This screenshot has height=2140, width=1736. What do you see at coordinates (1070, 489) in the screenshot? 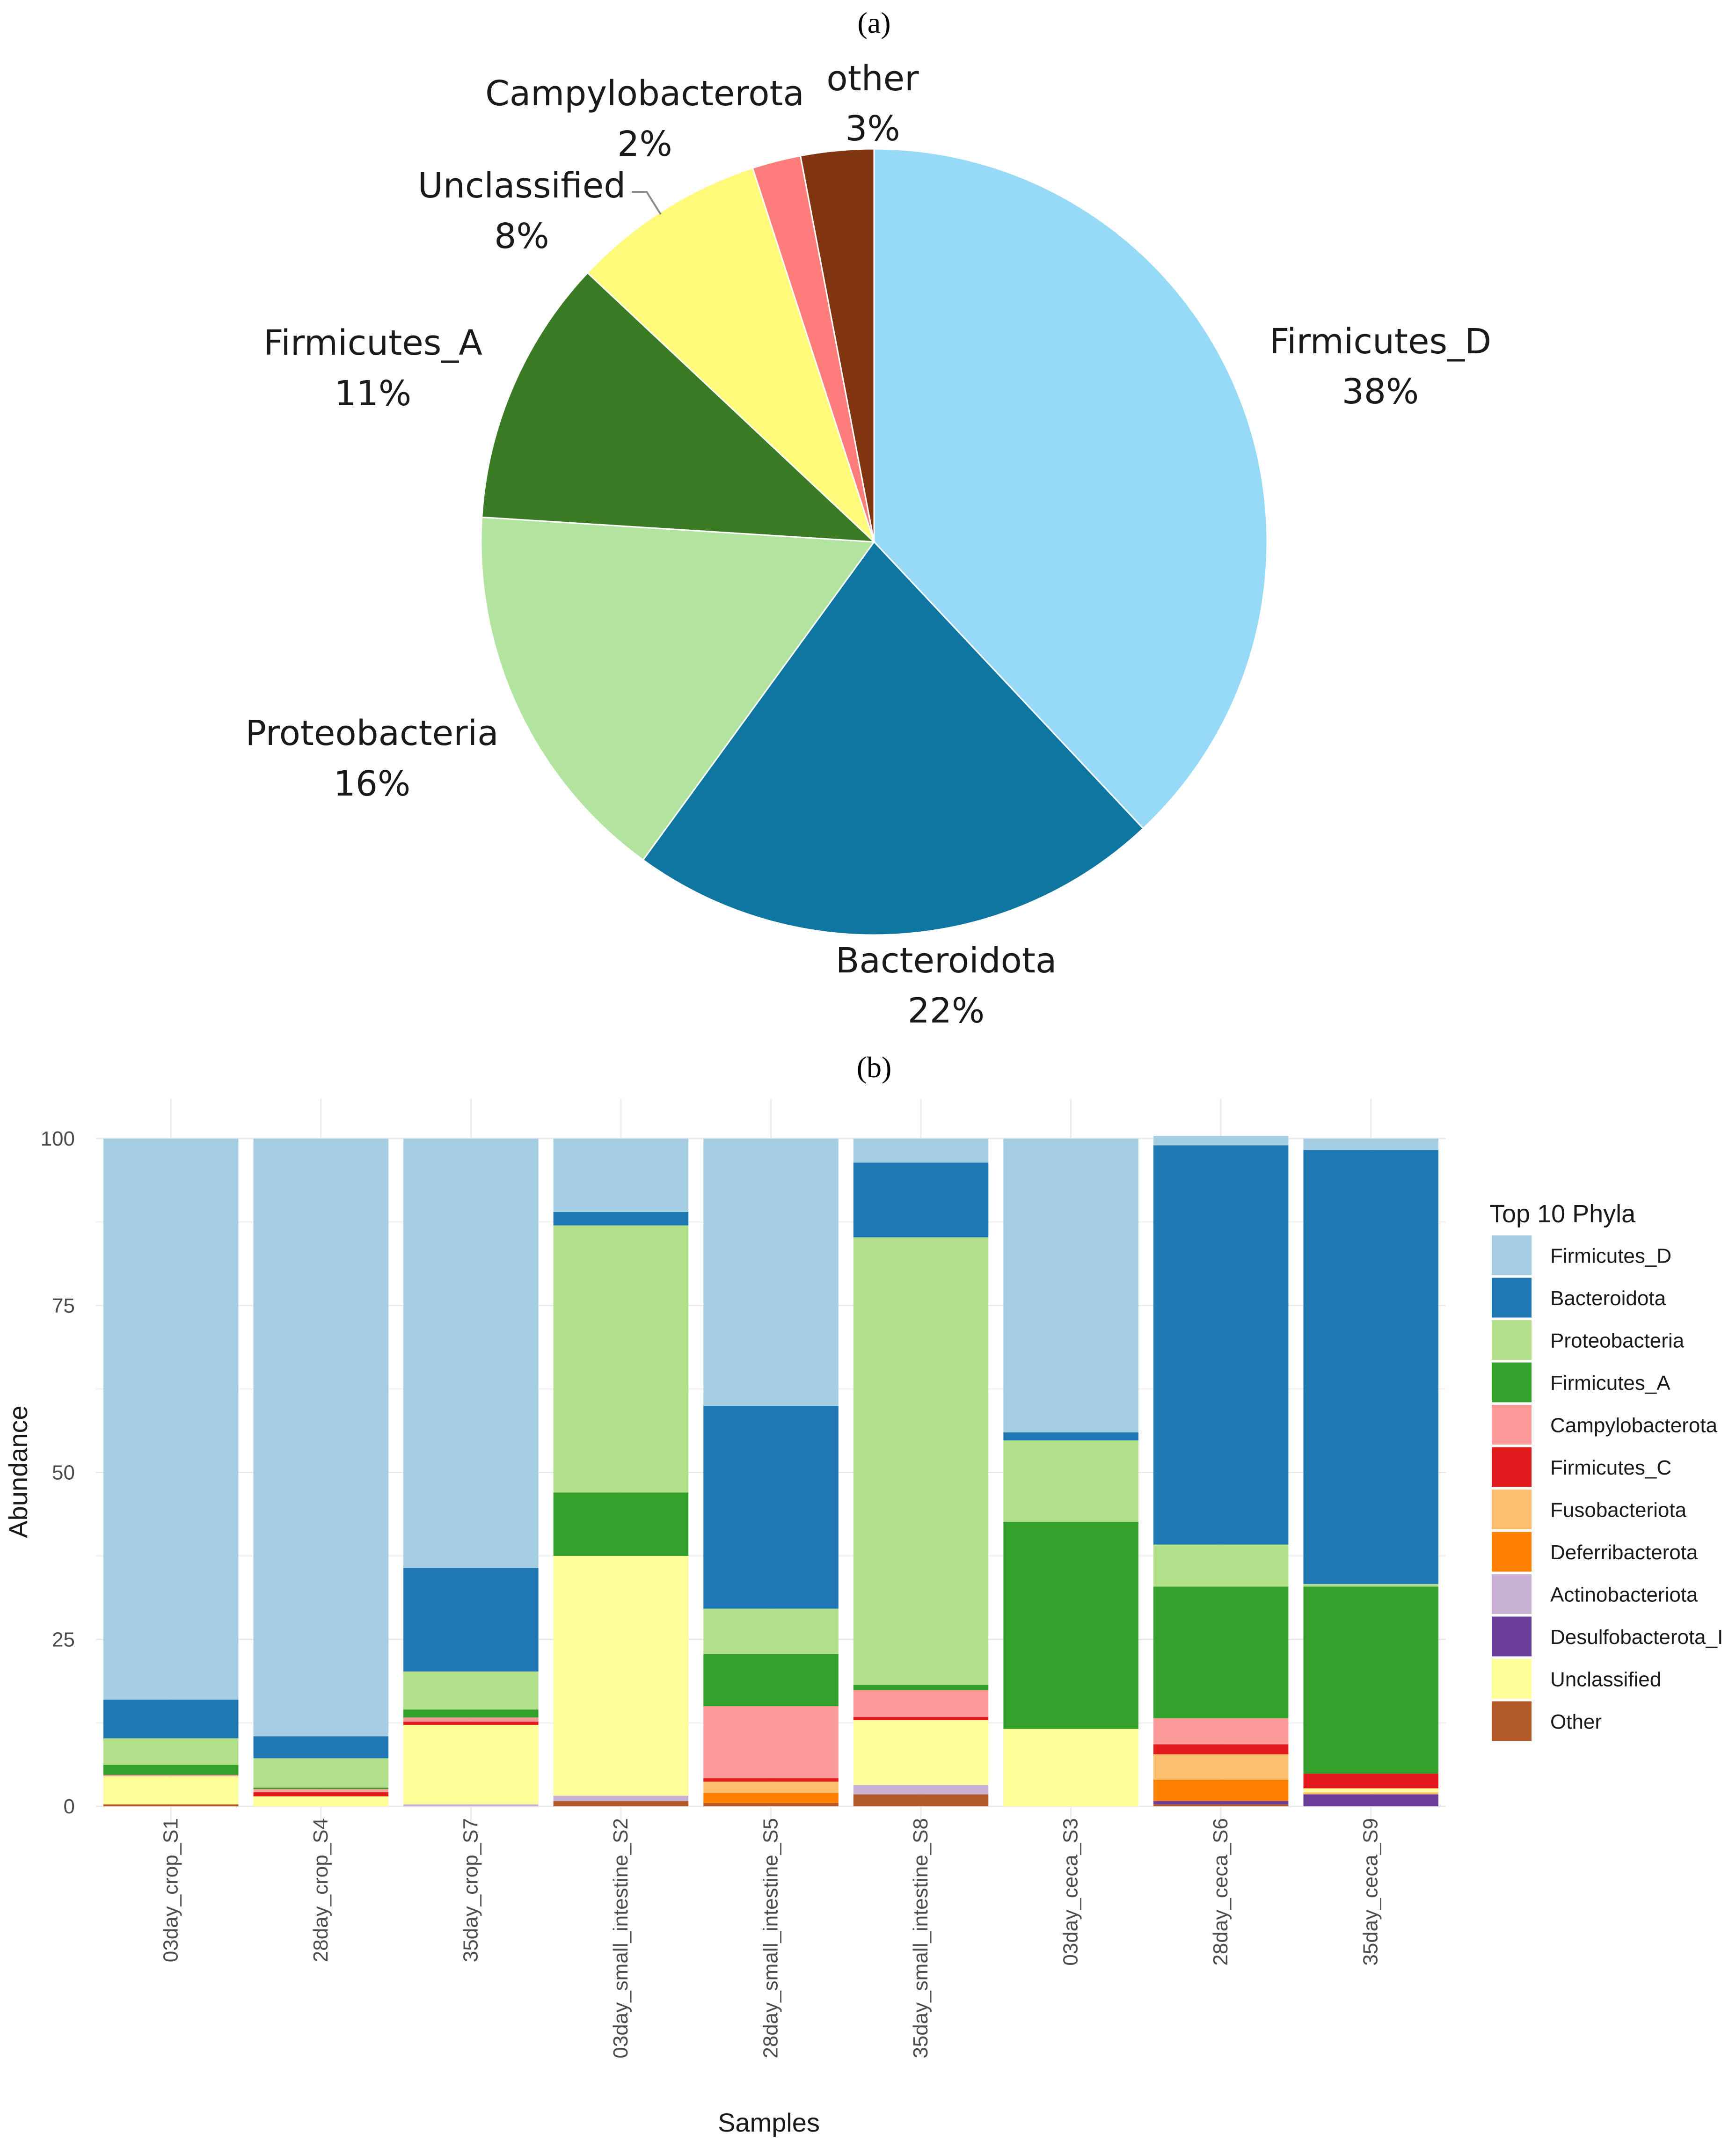
I see `pie-slice-firmicutes-d` at bounding box center [1070, 489].